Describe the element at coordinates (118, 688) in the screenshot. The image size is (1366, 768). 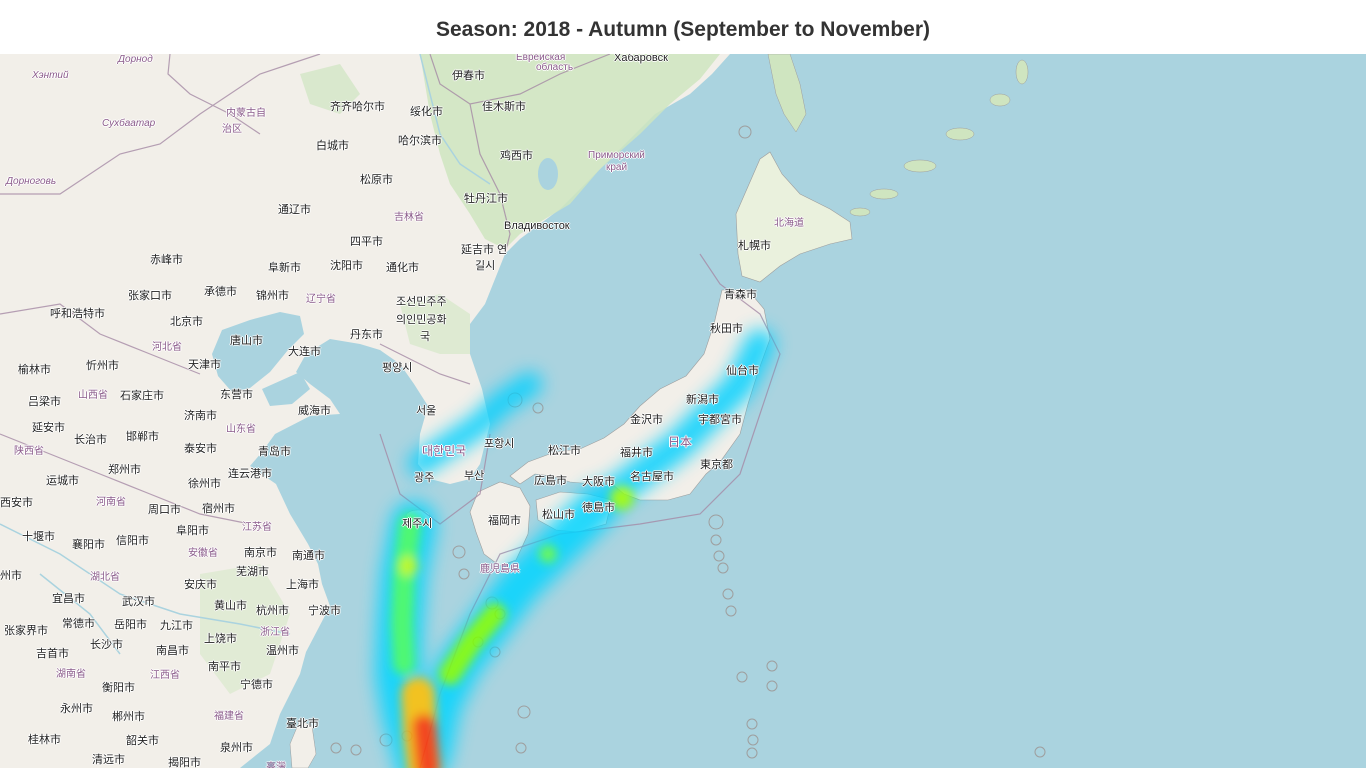
I see `map-label: 衡阳市` at that location.